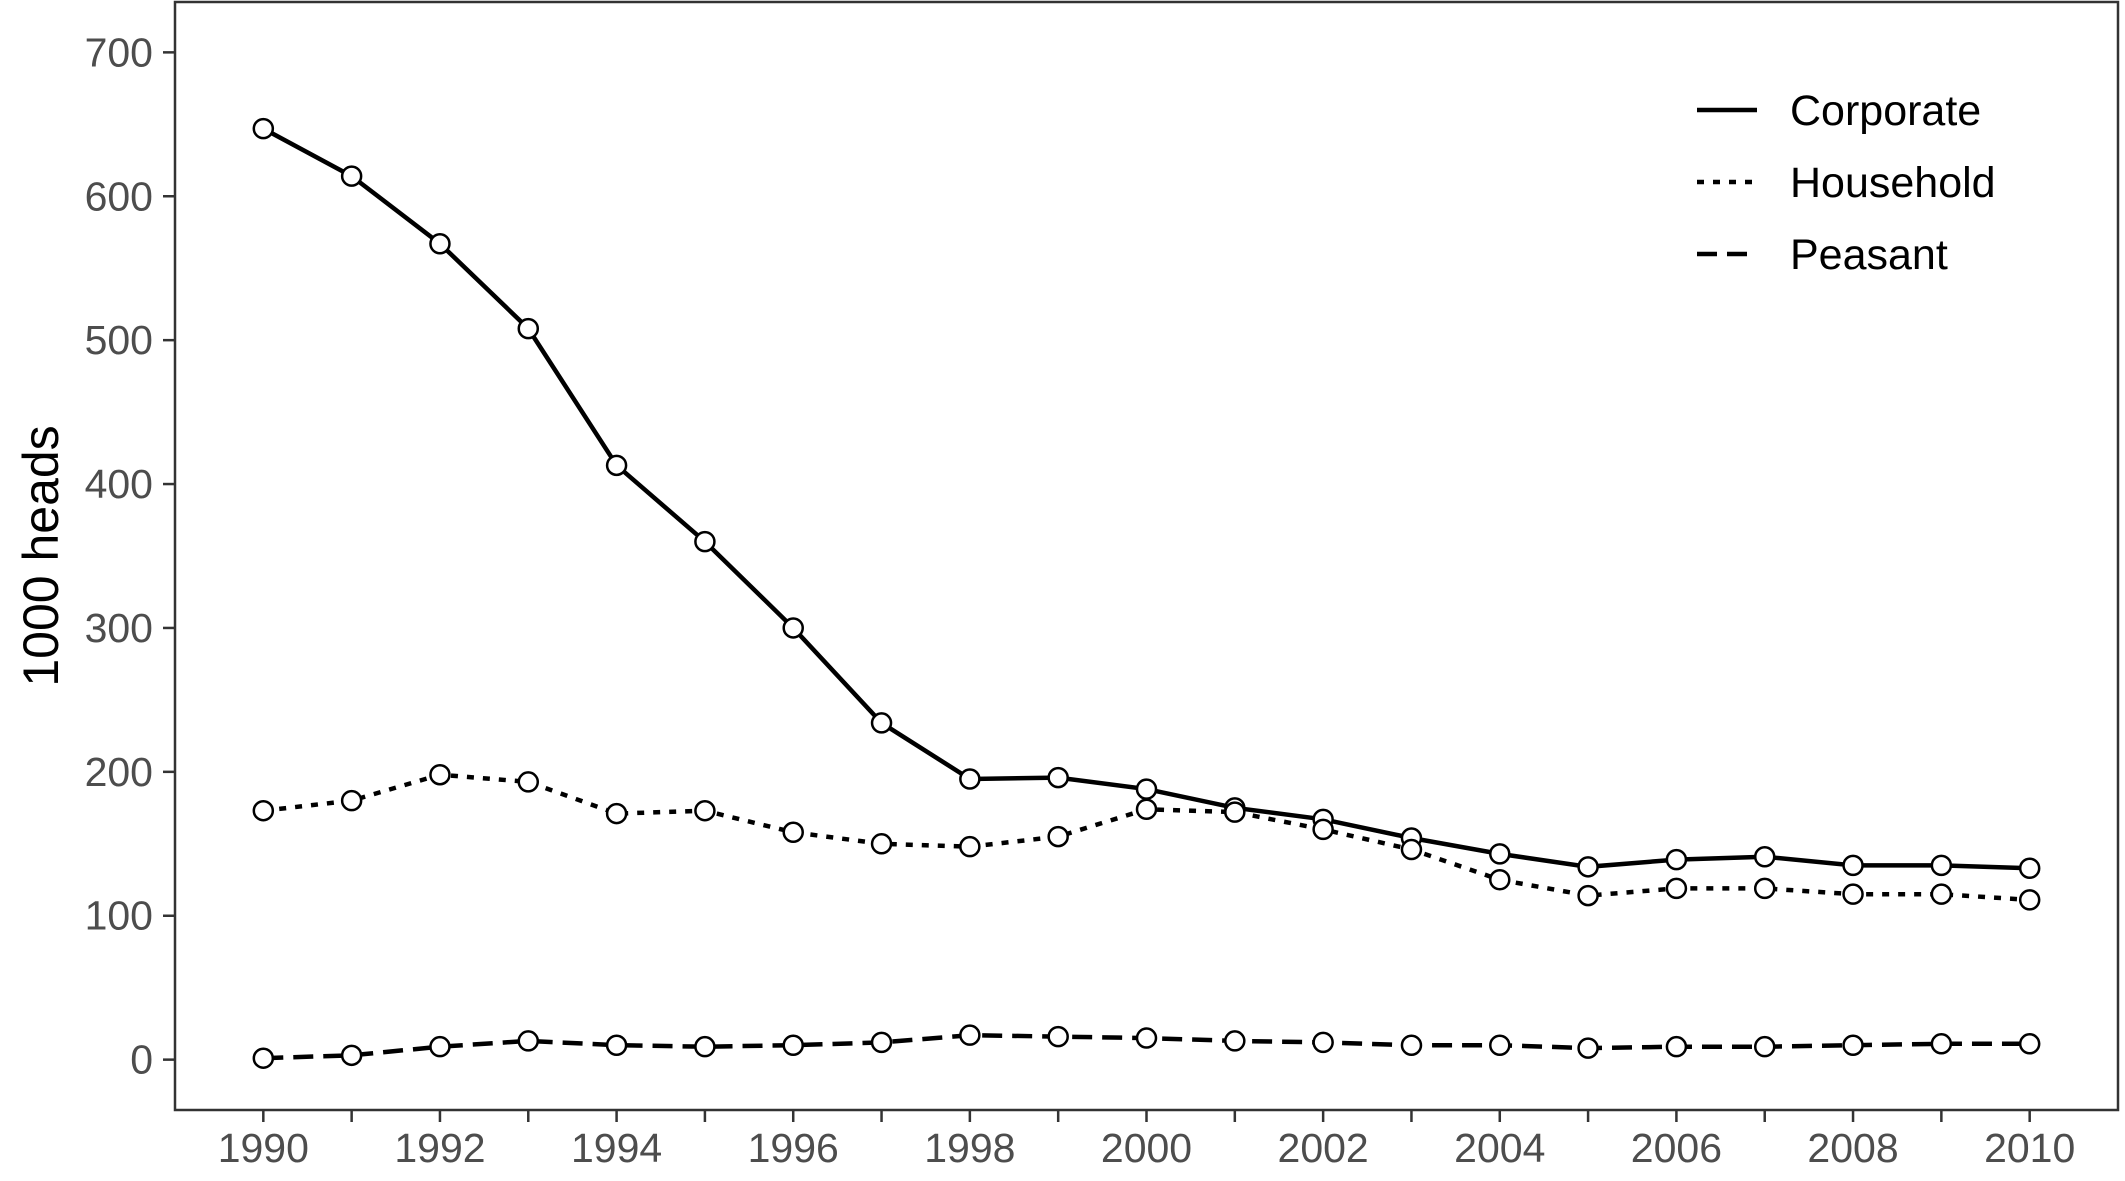 This screenshot has height=1181, width=2125. I want to click on y-tick-label: 100, so click(119, 916).